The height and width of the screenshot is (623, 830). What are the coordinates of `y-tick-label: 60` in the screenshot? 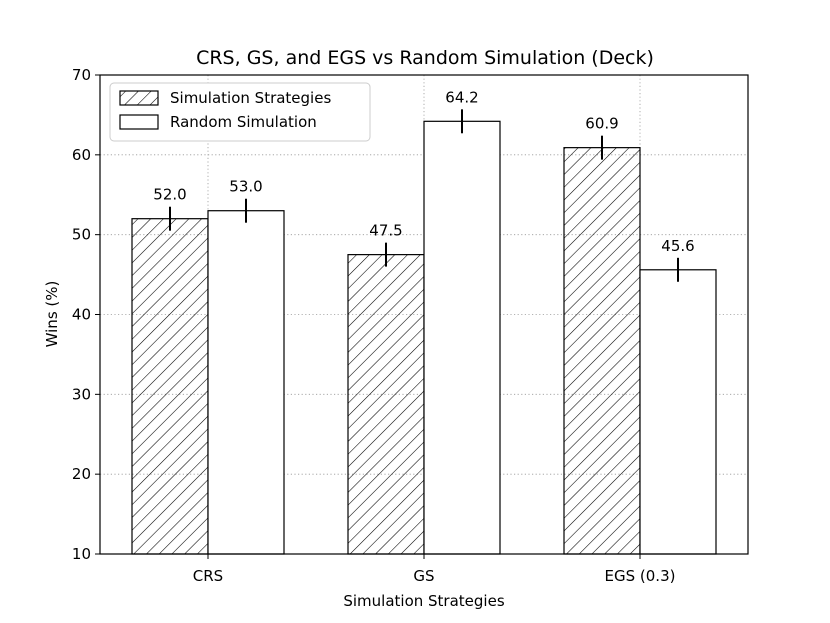 It's located at (81, 155).